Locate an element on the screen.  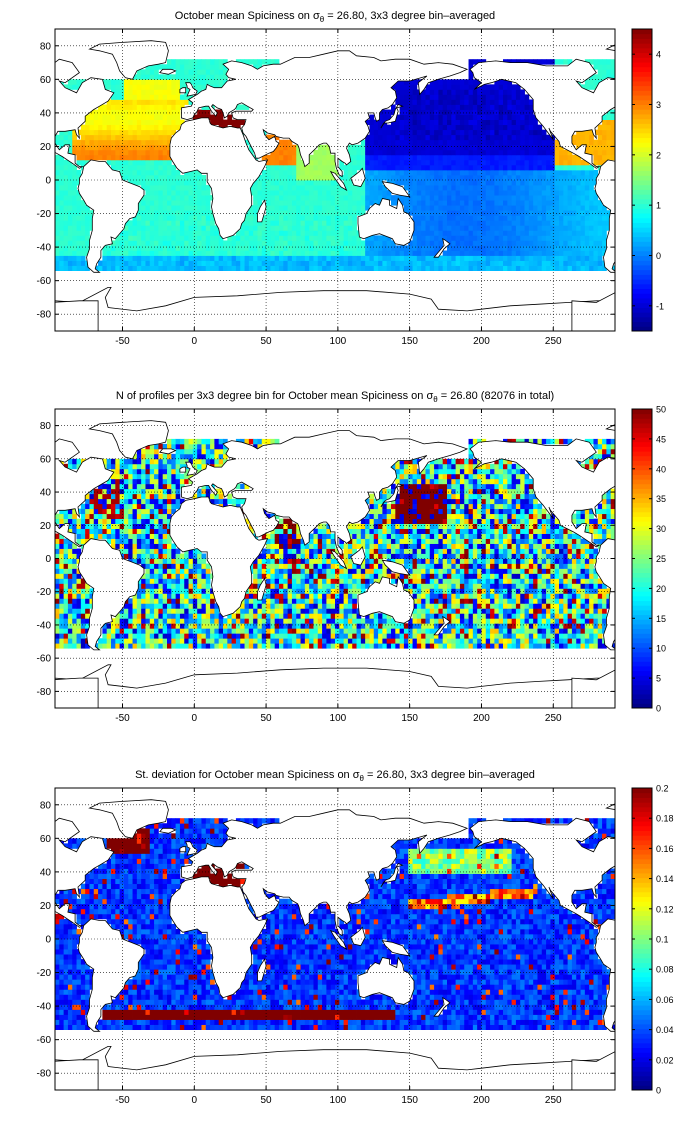
x-tick-label: 200 is located at coordinates (481, 341).